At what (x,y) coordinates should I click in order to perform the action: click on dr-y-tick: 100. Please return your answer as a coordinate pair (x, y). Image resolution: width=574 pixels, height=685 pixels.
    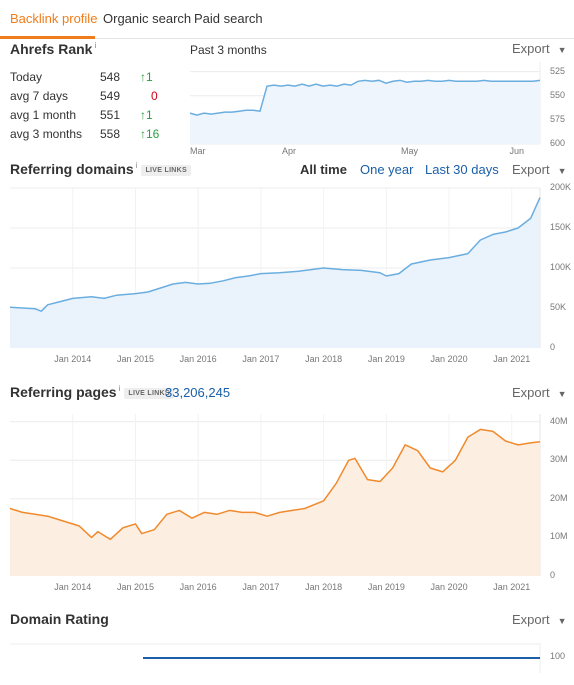
    Looking at the image, I should click on (558, 656).